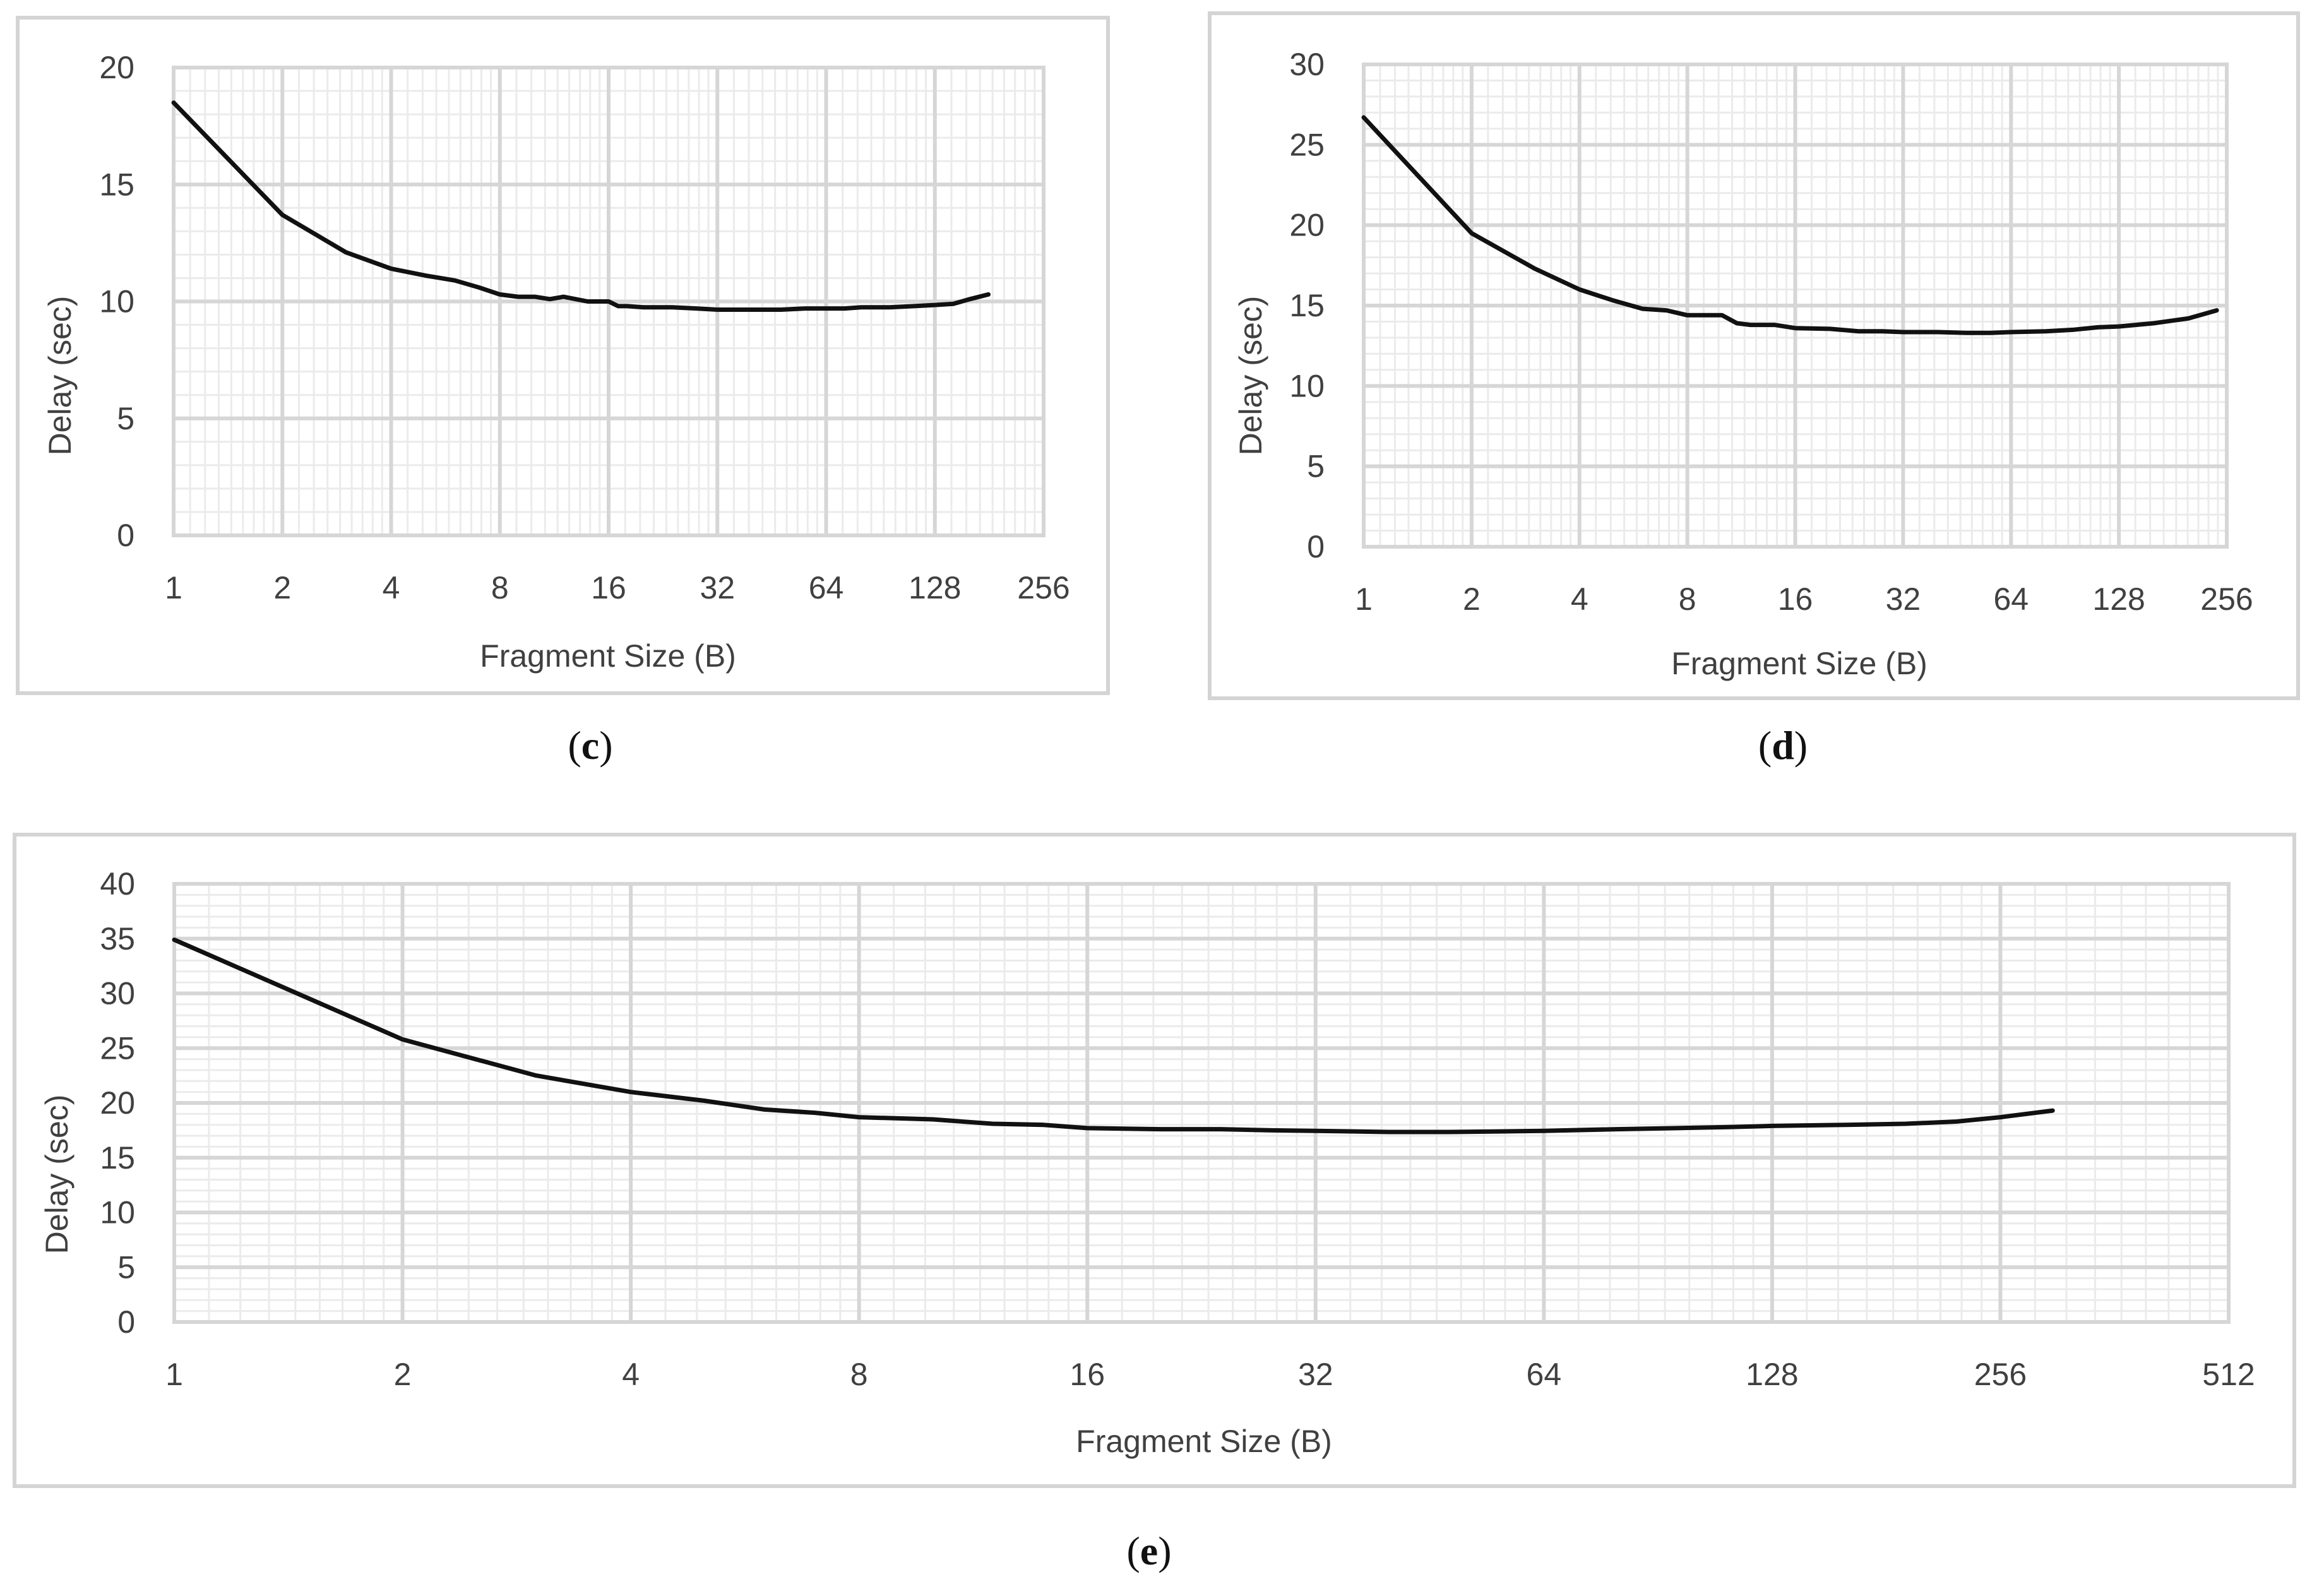 This screenshot has width=2312, height=1596. What do you see at coordinates (1113, 1036) in the screenshot?
I see `series-line-e` at bounding box center [1113, 1036].